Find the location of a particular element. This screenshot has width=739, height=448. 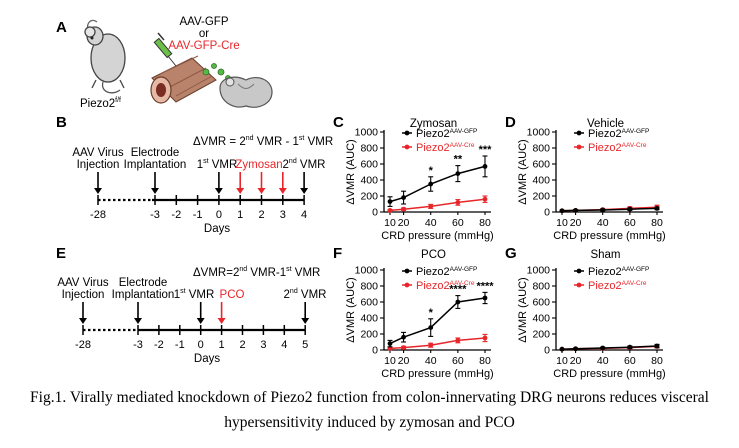

panel-b-second-vmr: 2nd VMR is located at coordinates (304, 164).